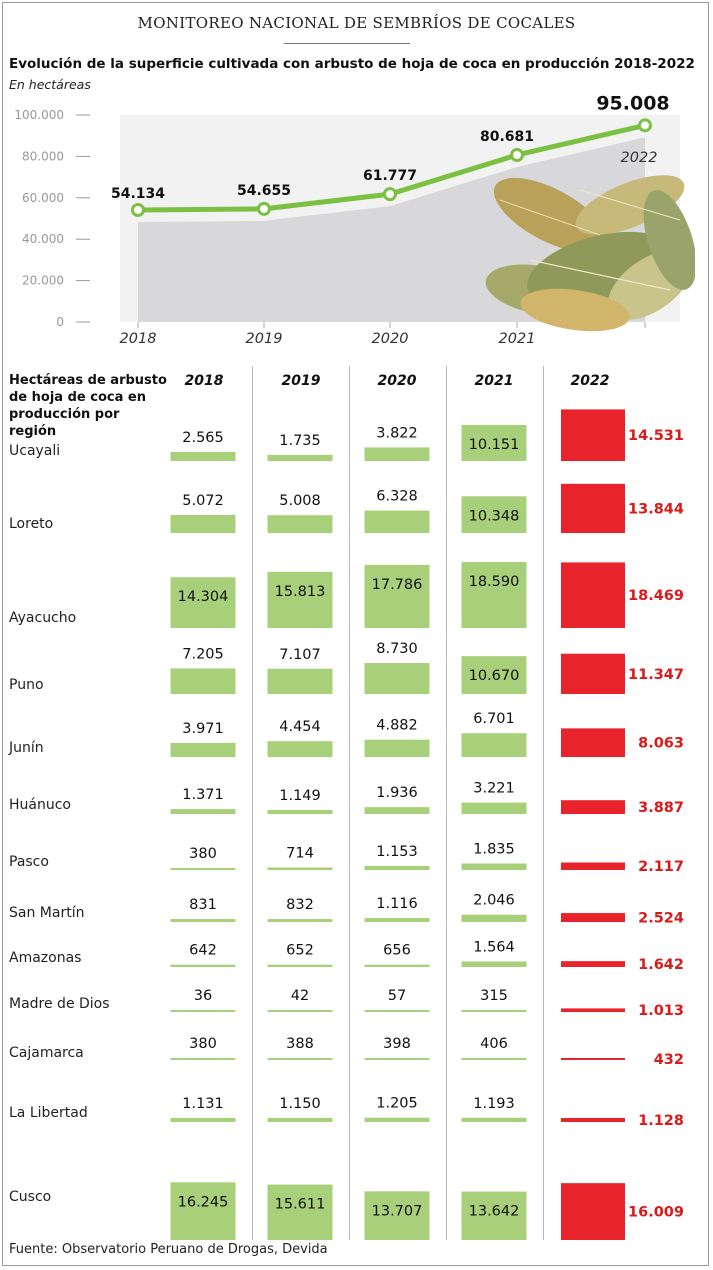  I want to click on x-tick-label: 2019, so click(264, 339).